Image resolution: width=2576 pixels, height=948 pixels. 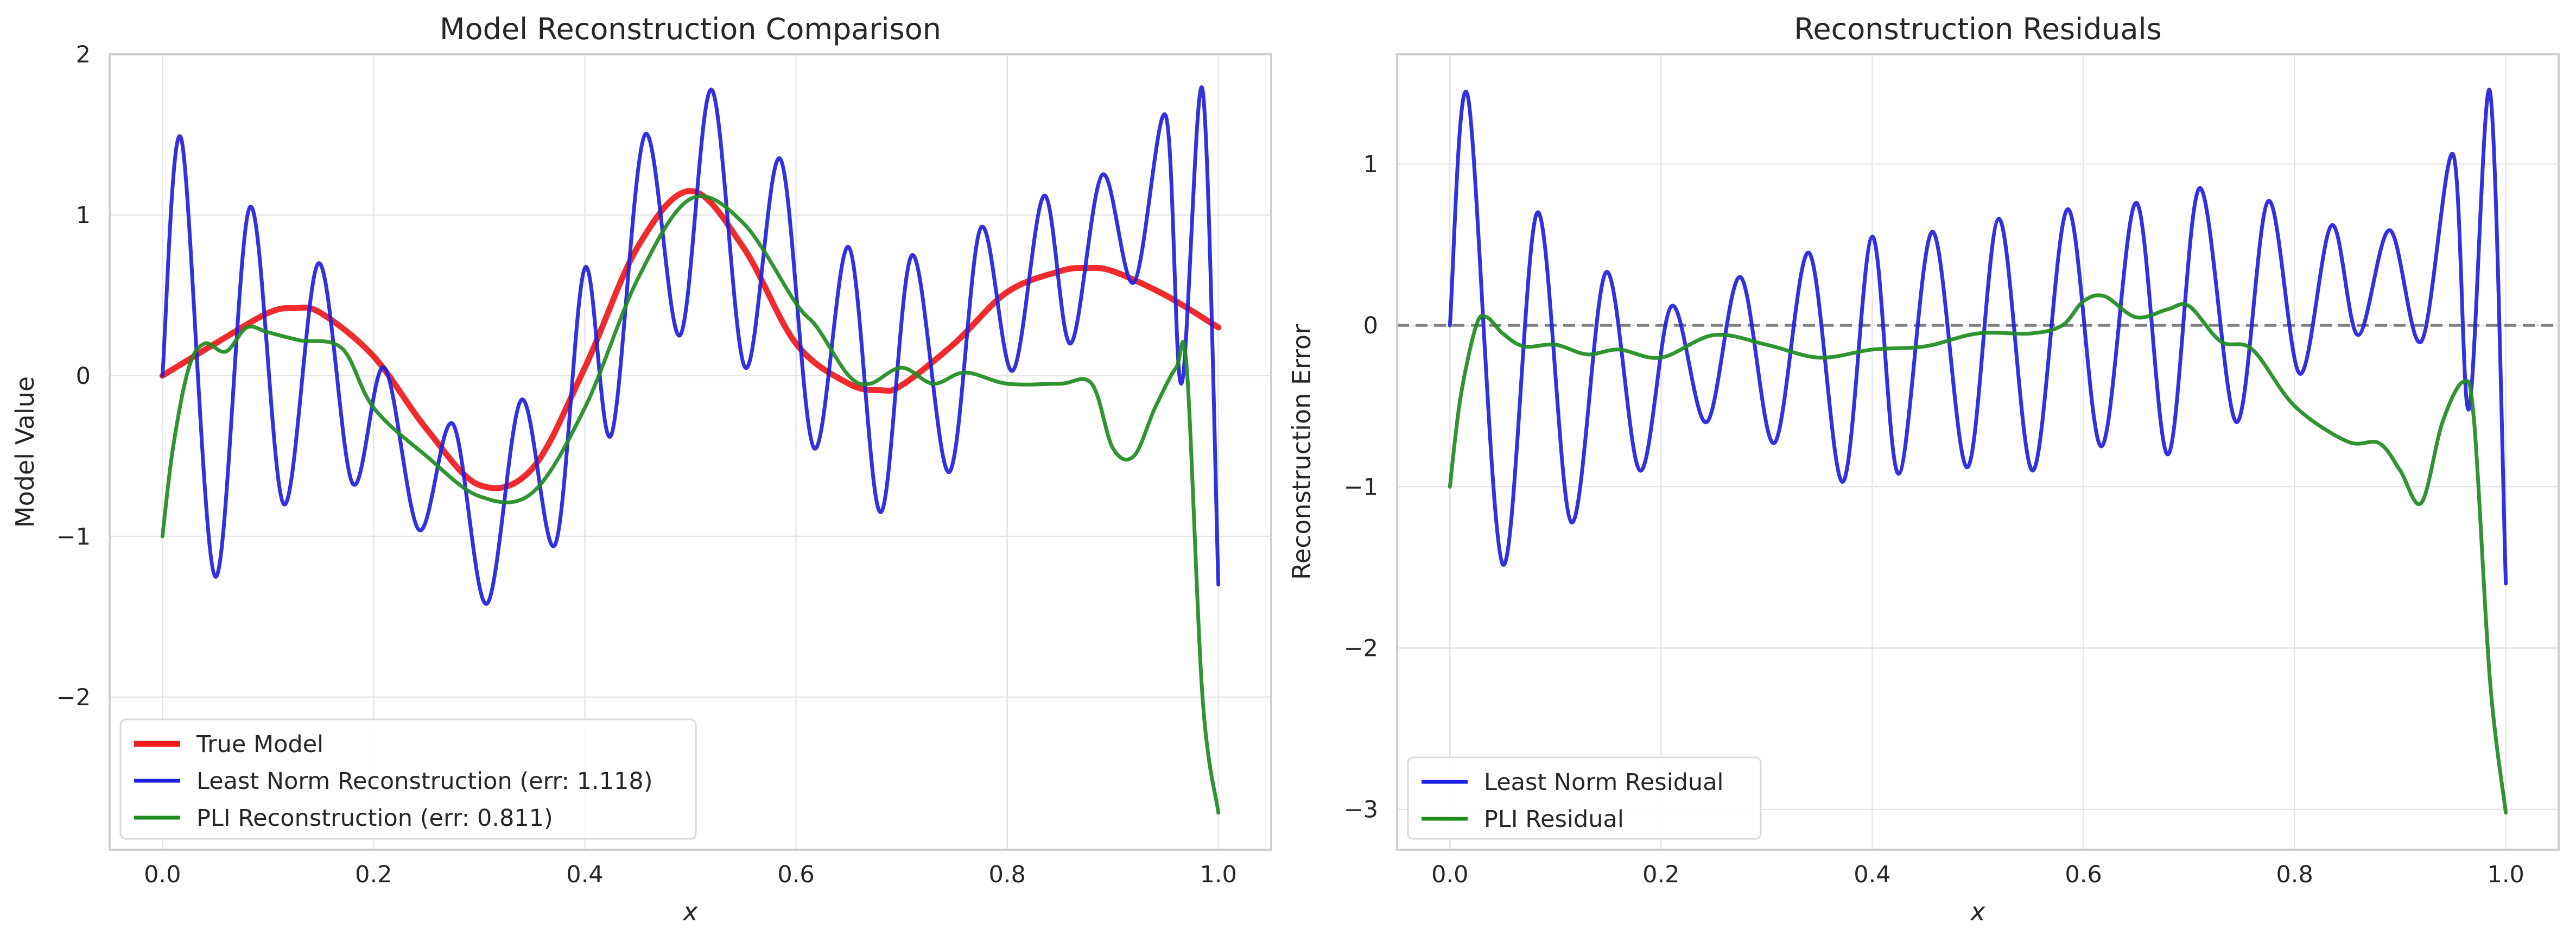 What do you see at coordinates (690, 29) in the screenshot?
I see `chart-title: Model Reconstruction Comparison` at bounding box center [690, 29].